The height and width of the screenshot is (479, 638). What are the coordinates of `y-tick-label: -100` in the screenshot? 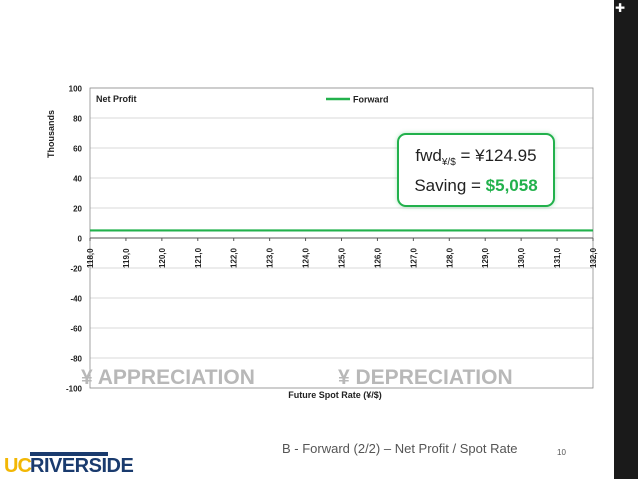 It's located at (74, 389).